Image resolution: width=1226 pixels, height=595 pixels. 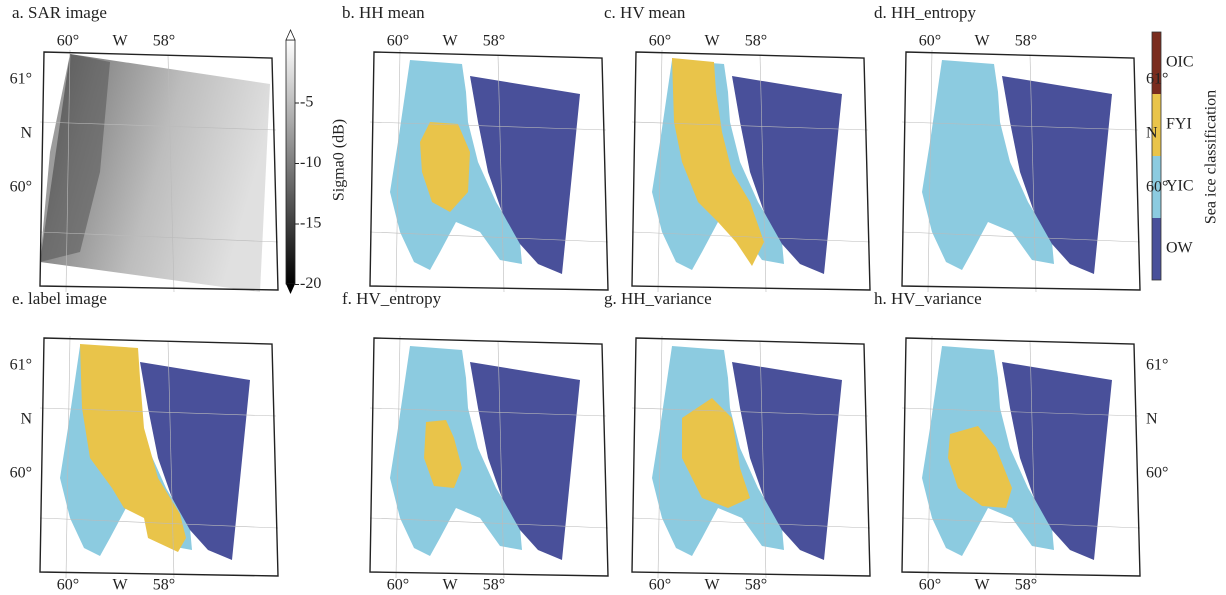 I want to click on map-panel: d. HH_entropy 60° W 58° 61° N 60°, so click(x=1021, y=148).